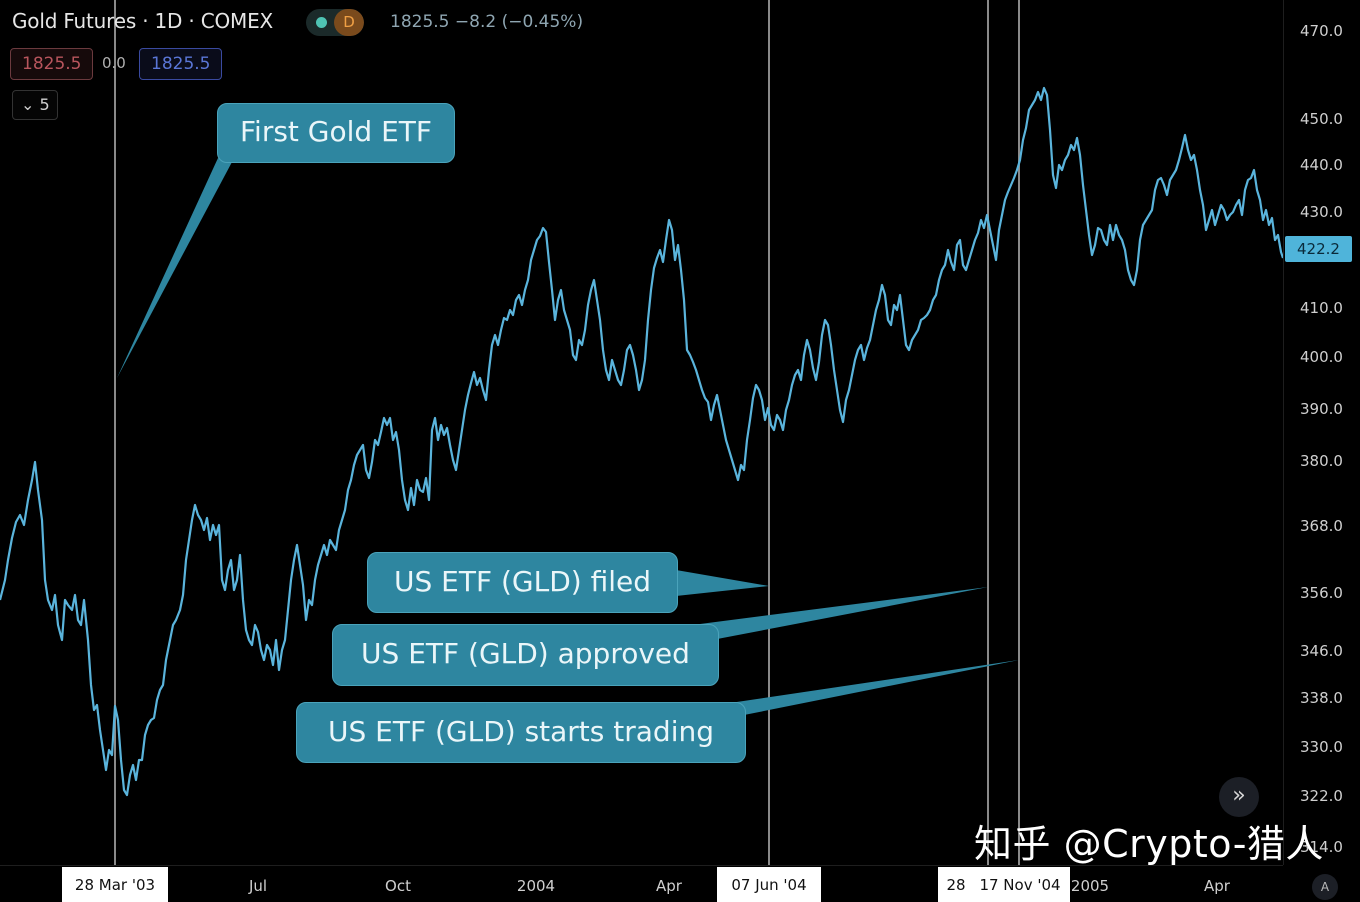 The width and height of the screenshot is (1360, 902). What do you see at coordinates (522, 582) in the screenshot?
I see `callout-gld-filed: US ETF (GLD) filed` at bounding box center [522, 582].